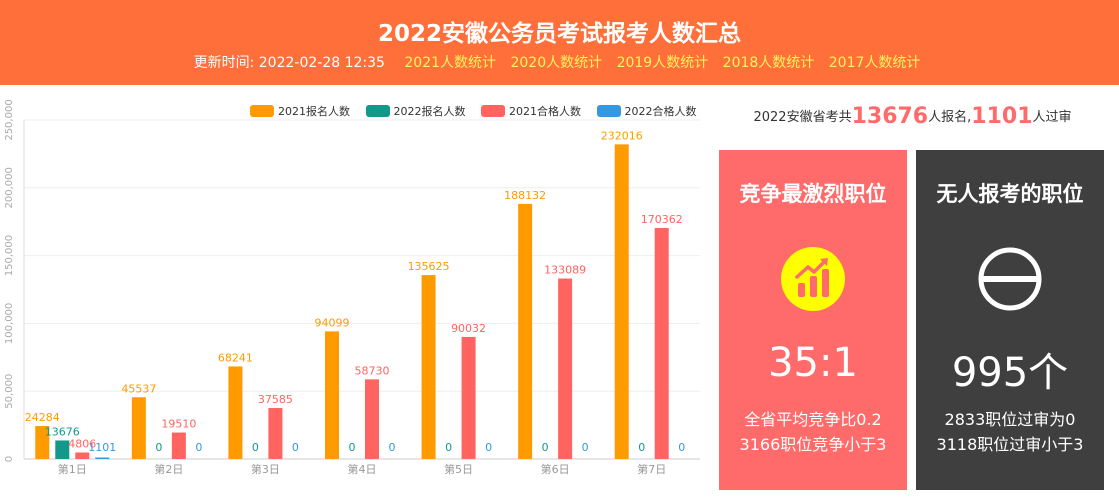 The height and width of the screenshot is (498, 1119). Describe the element at coordinates (890, 116) in the screenshot. I see `summary-applicants: 13676` at that location.